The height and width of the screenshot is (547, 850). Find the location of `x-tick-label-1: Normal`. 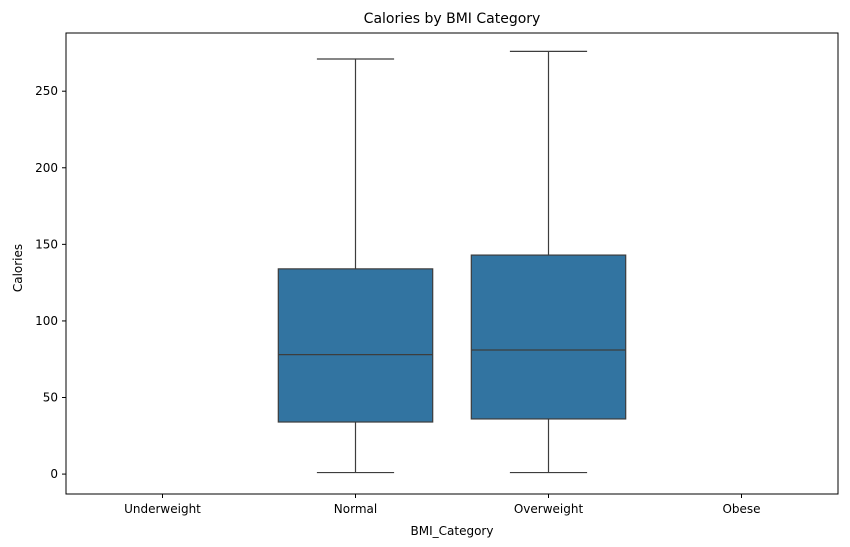

x-tick-label-1: Normal is located at coordinates (355, 509).